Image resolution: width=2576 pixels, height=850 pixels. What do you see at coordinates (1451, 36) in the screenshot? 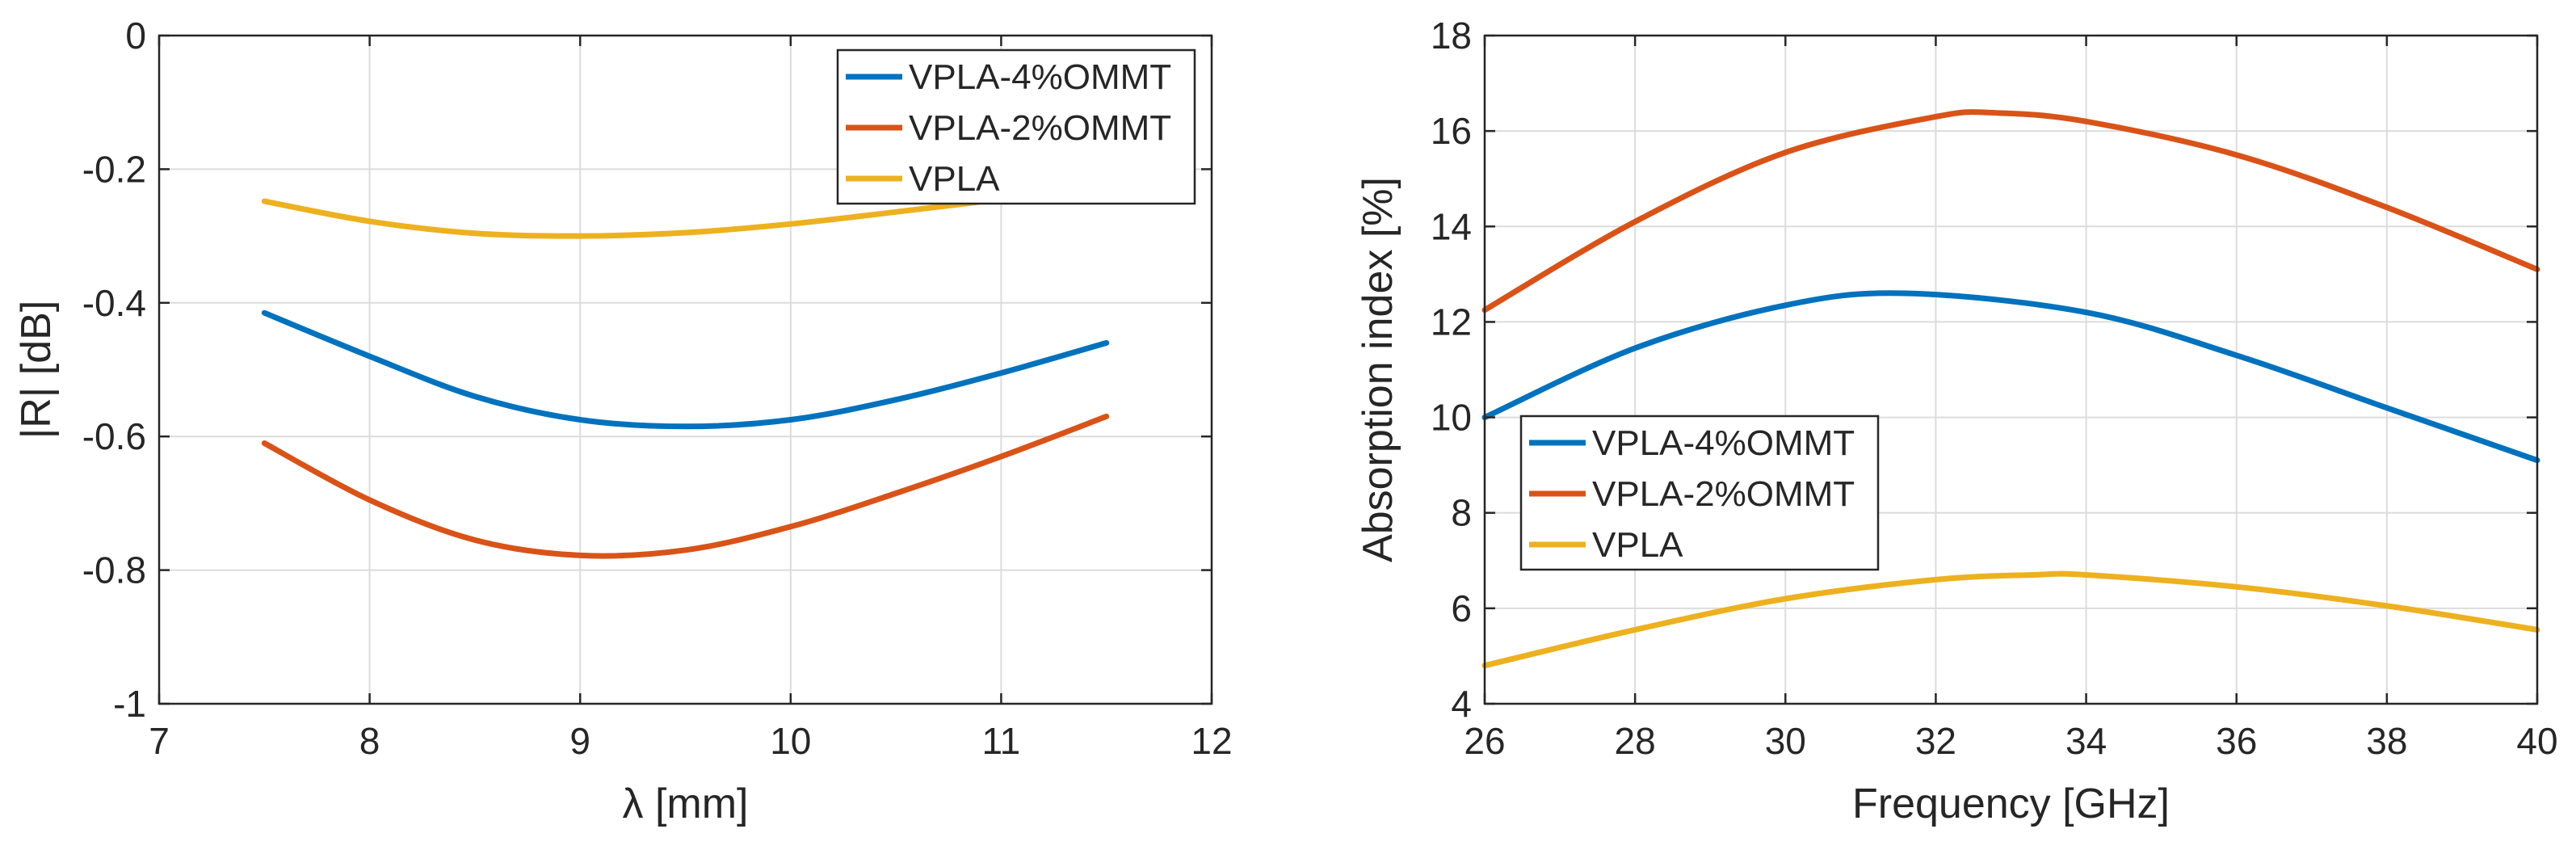
I see `y-tick-label: 18` at bounding box center [1451, 36].